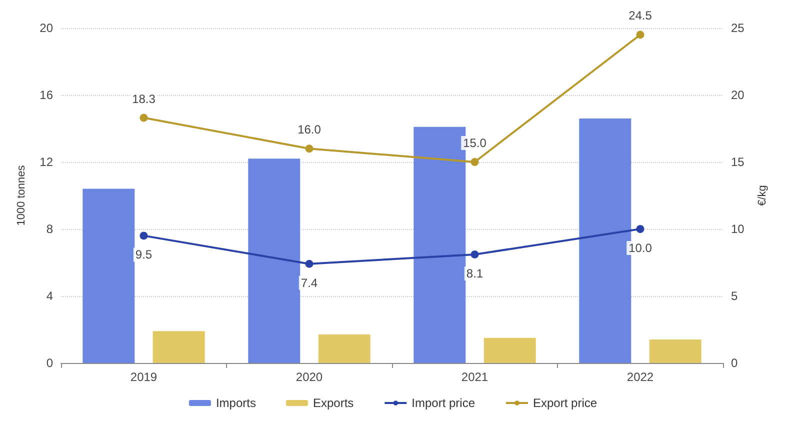 The width and height of the screenshot is (788, 428). I want to click on legend-label: Imports, so click(236, 403).